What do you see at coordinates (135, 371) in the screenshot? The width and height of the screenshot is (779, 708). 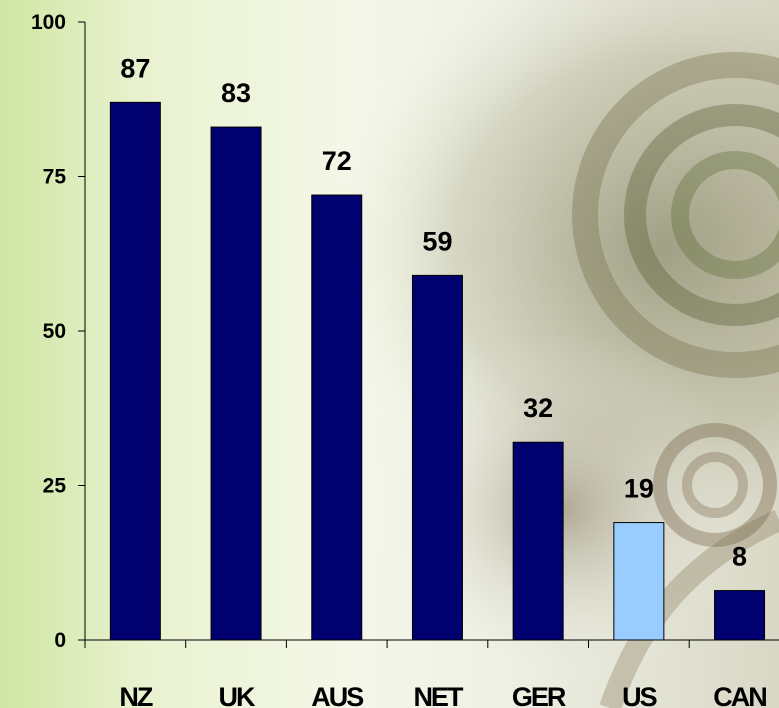 I see `bar-nz` at bounding box center [135, 371].